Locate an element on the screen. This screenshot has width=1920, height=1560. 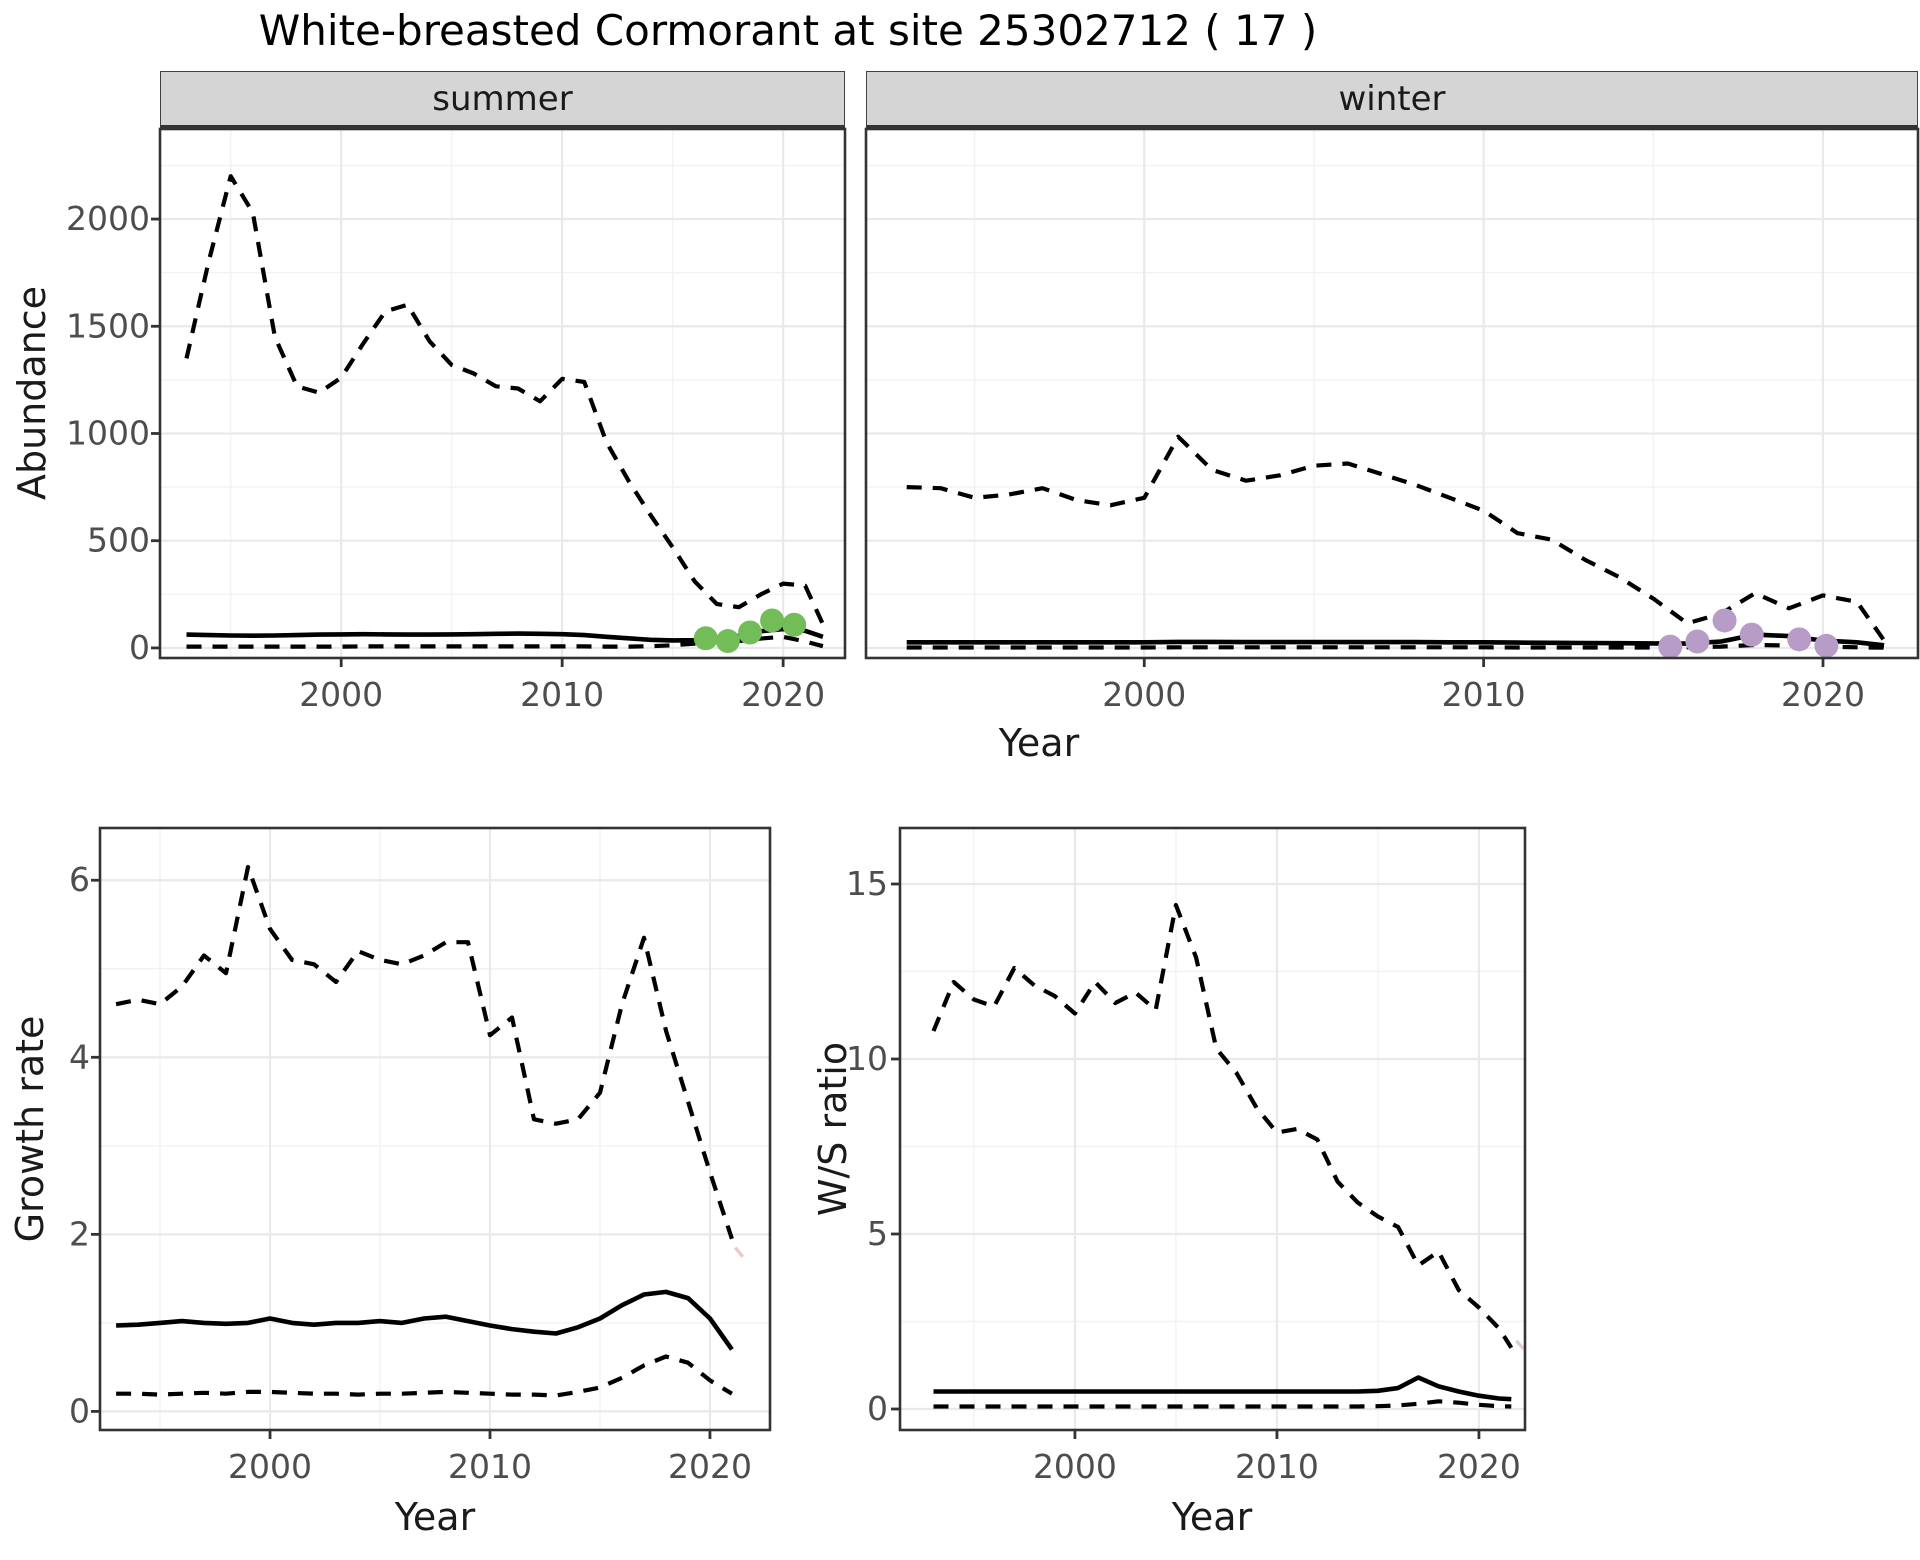
axis-ticks: 2000 2010 2020 is located at coordinates (1483, 686).